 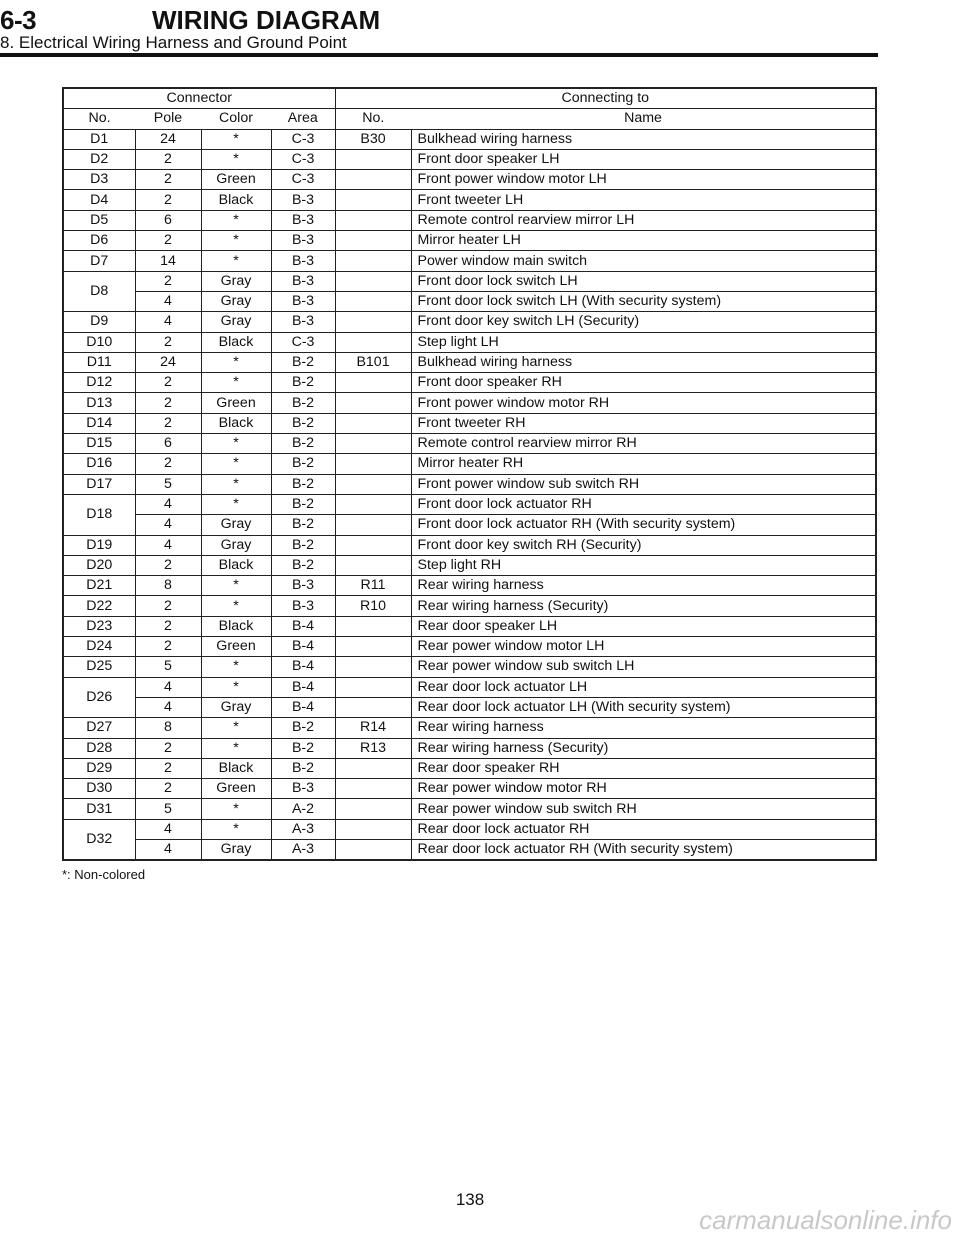 What do you see at coordinates (643, 484) in the screenshot?
I see `table-cell: Front power window sub switch RH` at bounding box center [643, 484].